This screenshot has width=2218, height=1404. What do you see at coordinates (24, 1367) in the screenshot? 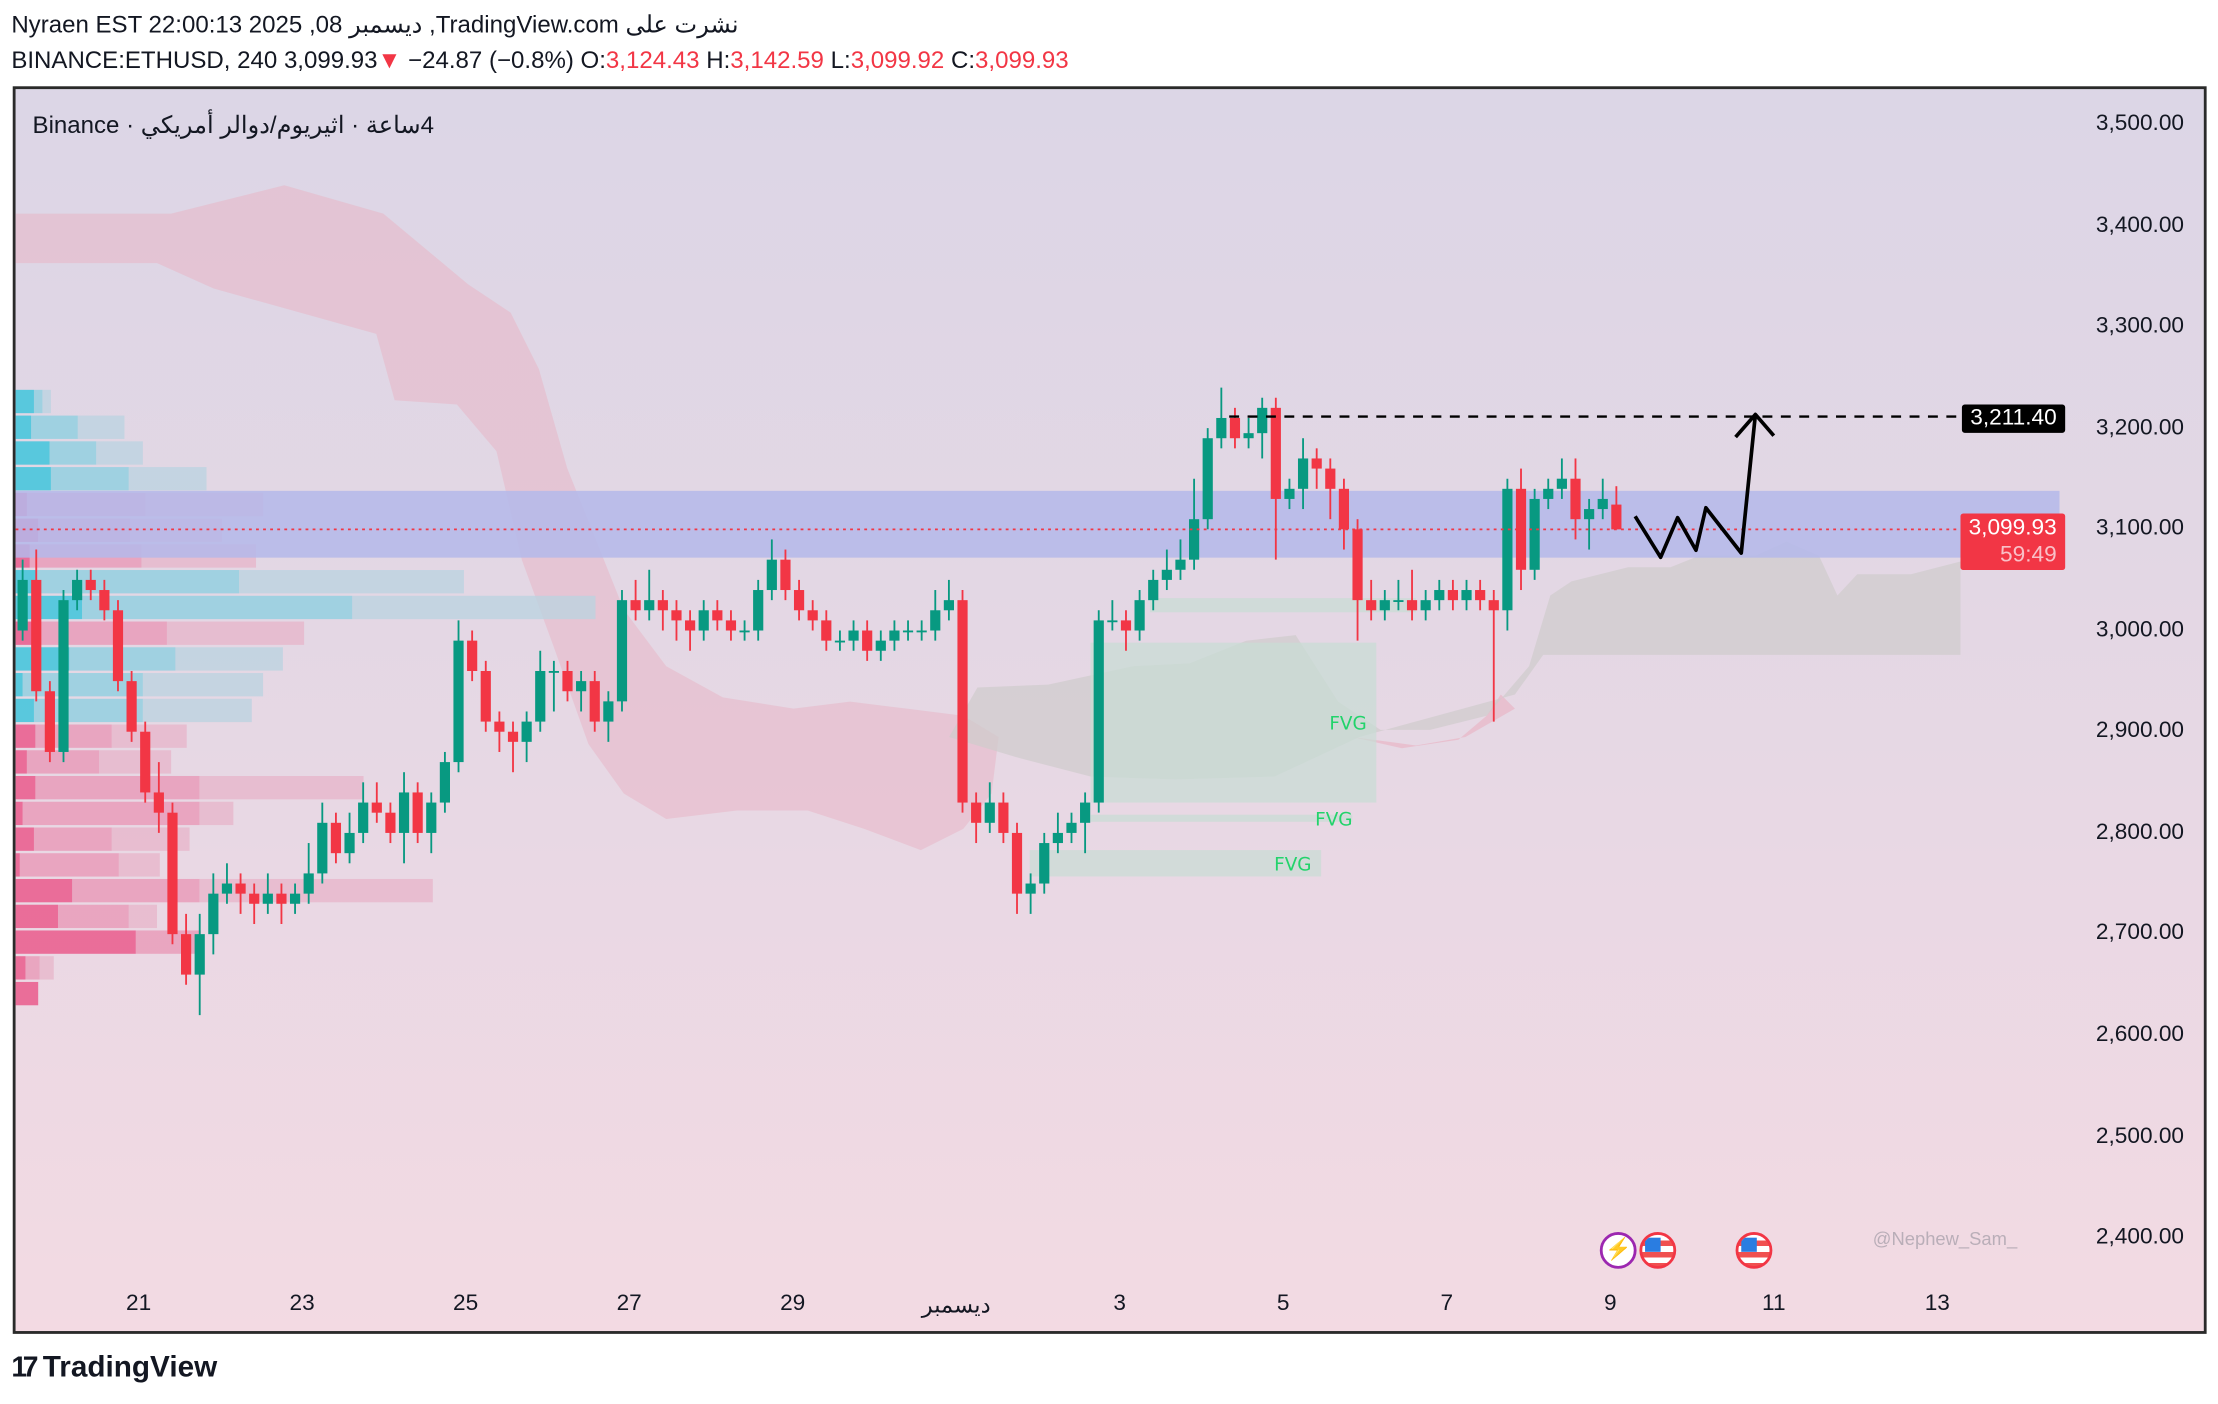
I see `tradingview-logo-mark: 17` at bounding box center [24, 1367].